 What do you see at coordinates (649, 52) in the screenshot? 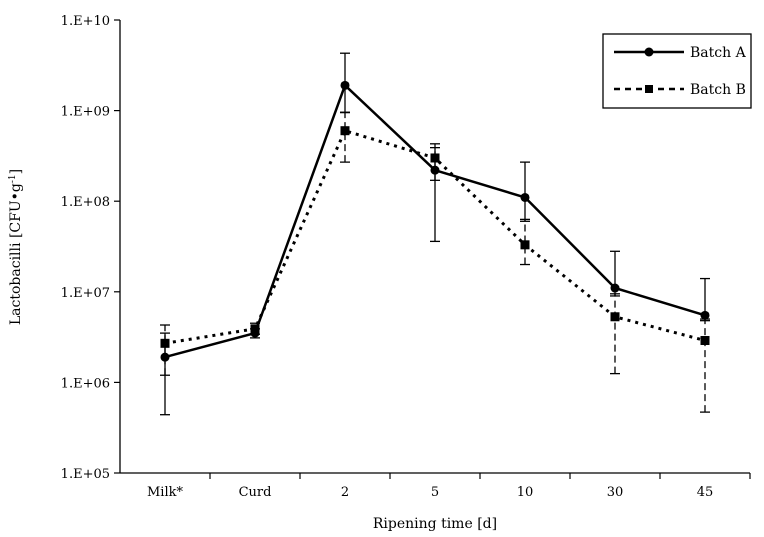
I see `legend-marker-batch-a` at bounding box center [649, 52].